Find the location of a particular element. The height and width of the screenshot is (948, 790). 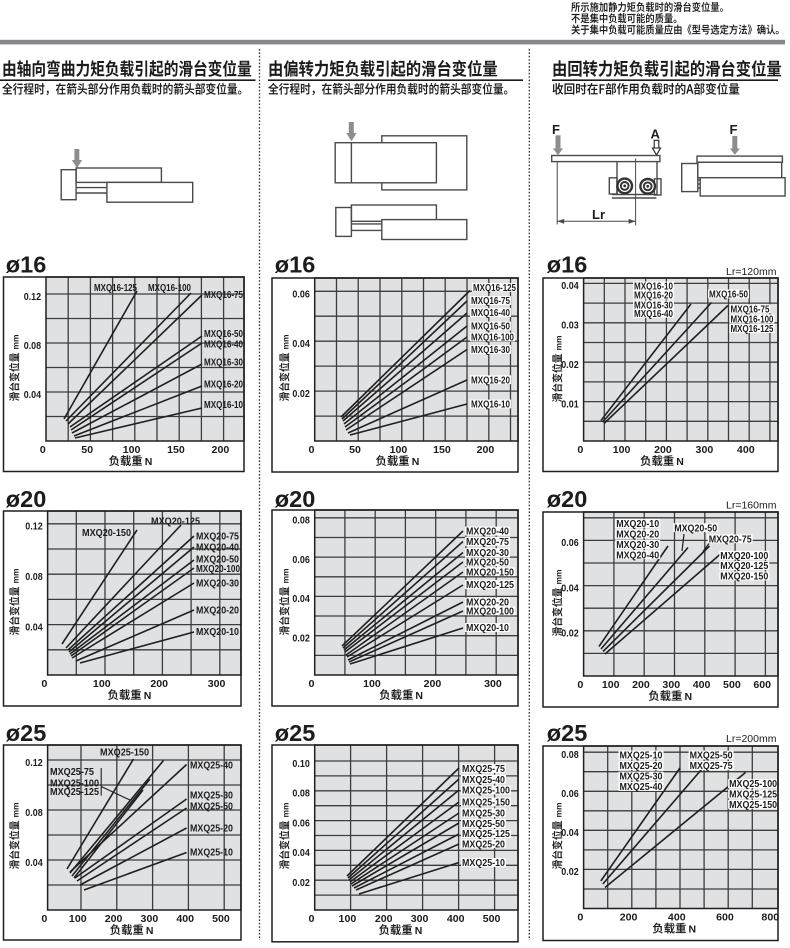

svg-text: MXQ16-100 is located at coordinates (492, 338).